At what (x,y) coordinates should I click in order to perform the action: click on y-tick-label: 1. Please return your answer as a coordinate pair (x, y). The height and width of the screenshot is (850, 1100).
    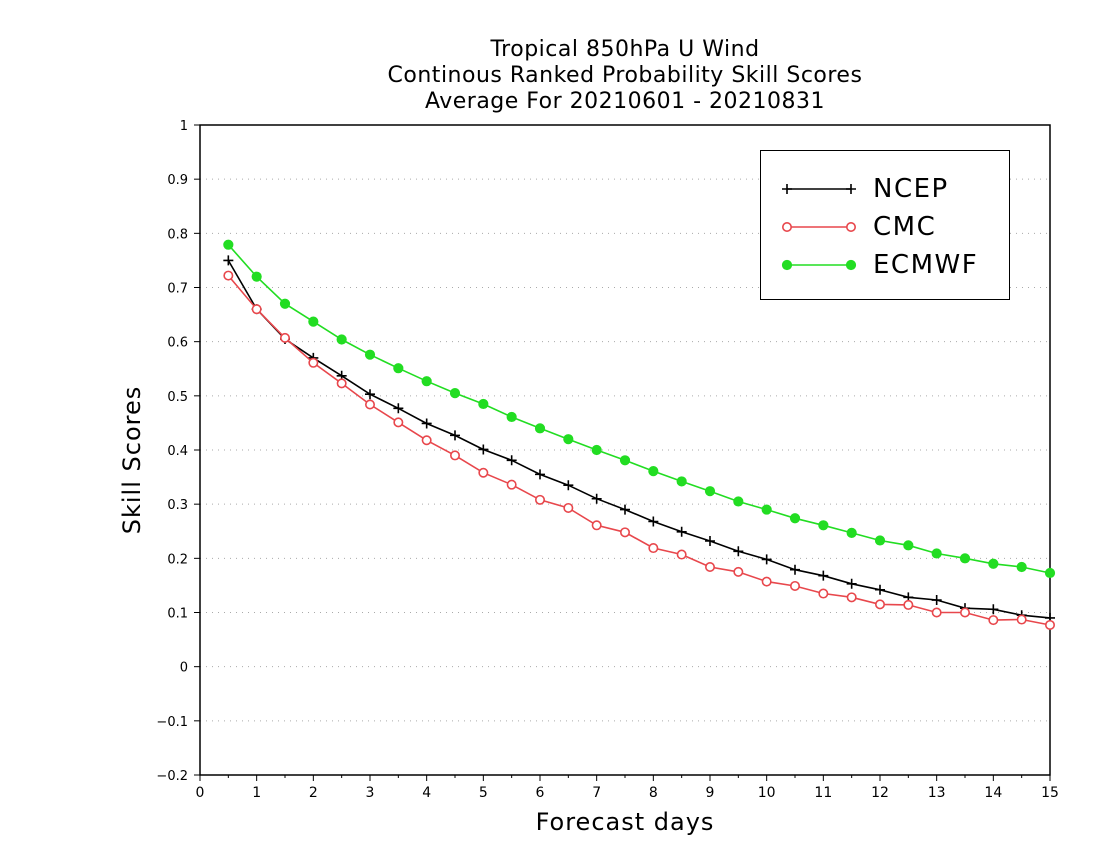
    Looking at the image, I should click on (184, 126).